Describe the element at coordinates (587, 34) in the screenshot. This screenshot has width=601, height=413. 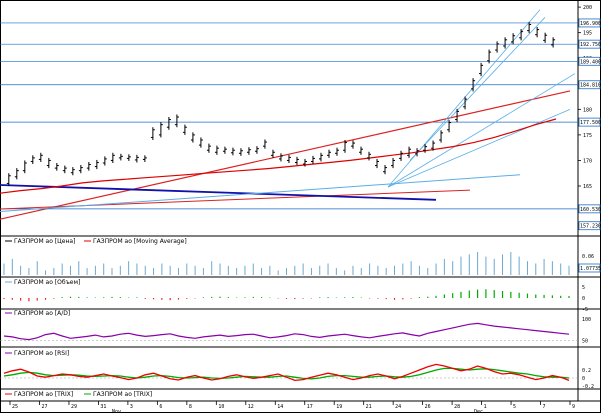
I see `price-tick-label: 195` at that location.